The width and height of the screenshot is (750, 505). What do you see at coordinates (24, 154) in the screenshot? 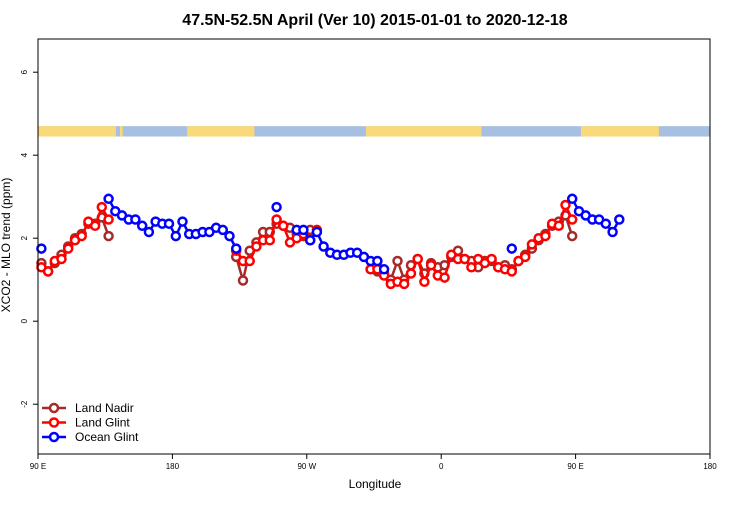
I see `y-tick-label: 4` at bounding box center [24, 154].